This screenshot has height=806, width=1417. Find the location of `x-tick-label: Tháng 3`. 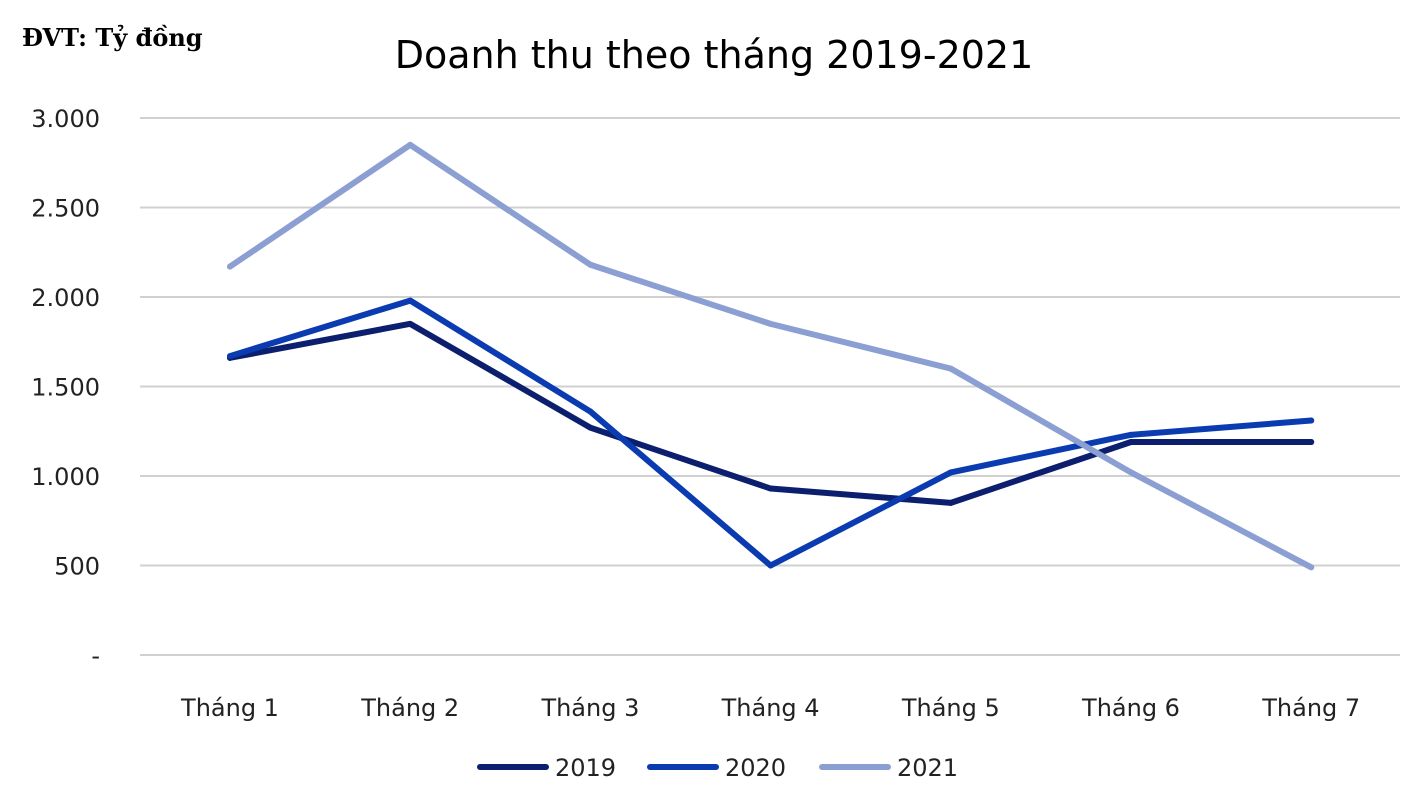

x-tick-label: Tháng 3 is located at coordinates (589, 708).